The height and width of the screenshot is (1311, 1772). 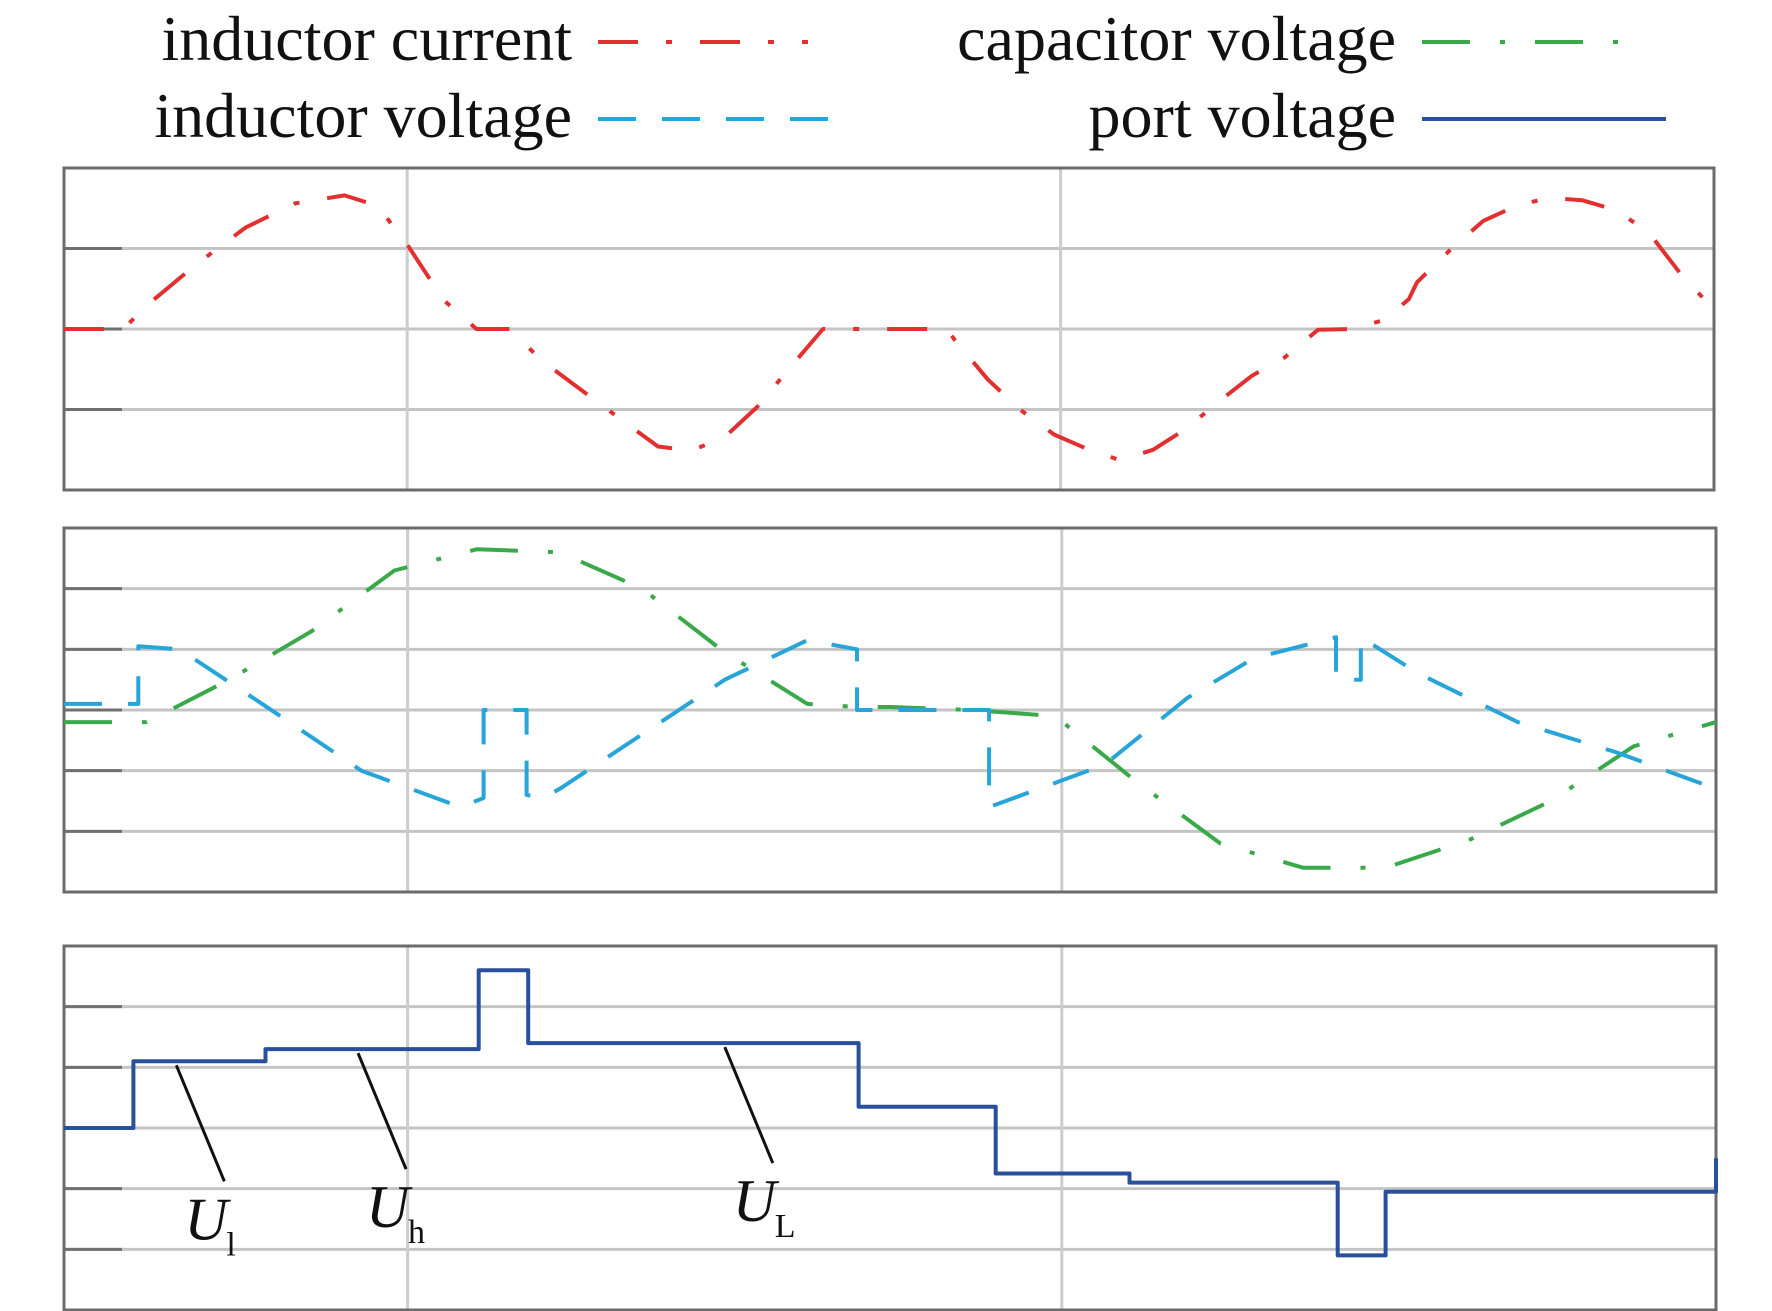 I want to click on legend-label: inductor current, so click(x=367, y=38).